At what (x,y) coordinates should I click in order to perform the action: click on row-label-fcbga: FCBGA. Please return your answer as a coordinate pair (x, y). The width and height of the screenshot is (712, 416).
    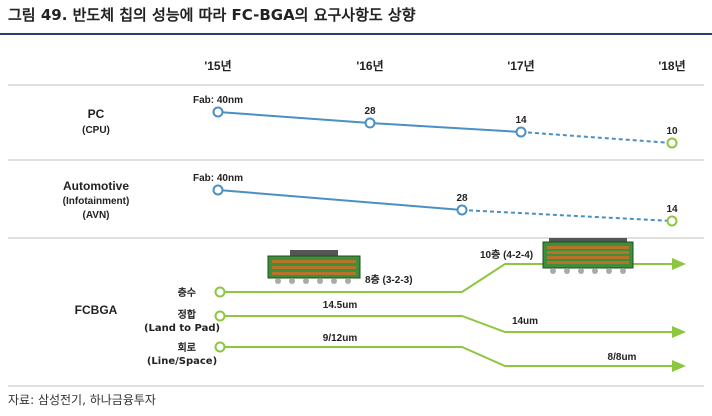
    Looking at the image, I should click on (96, 310).